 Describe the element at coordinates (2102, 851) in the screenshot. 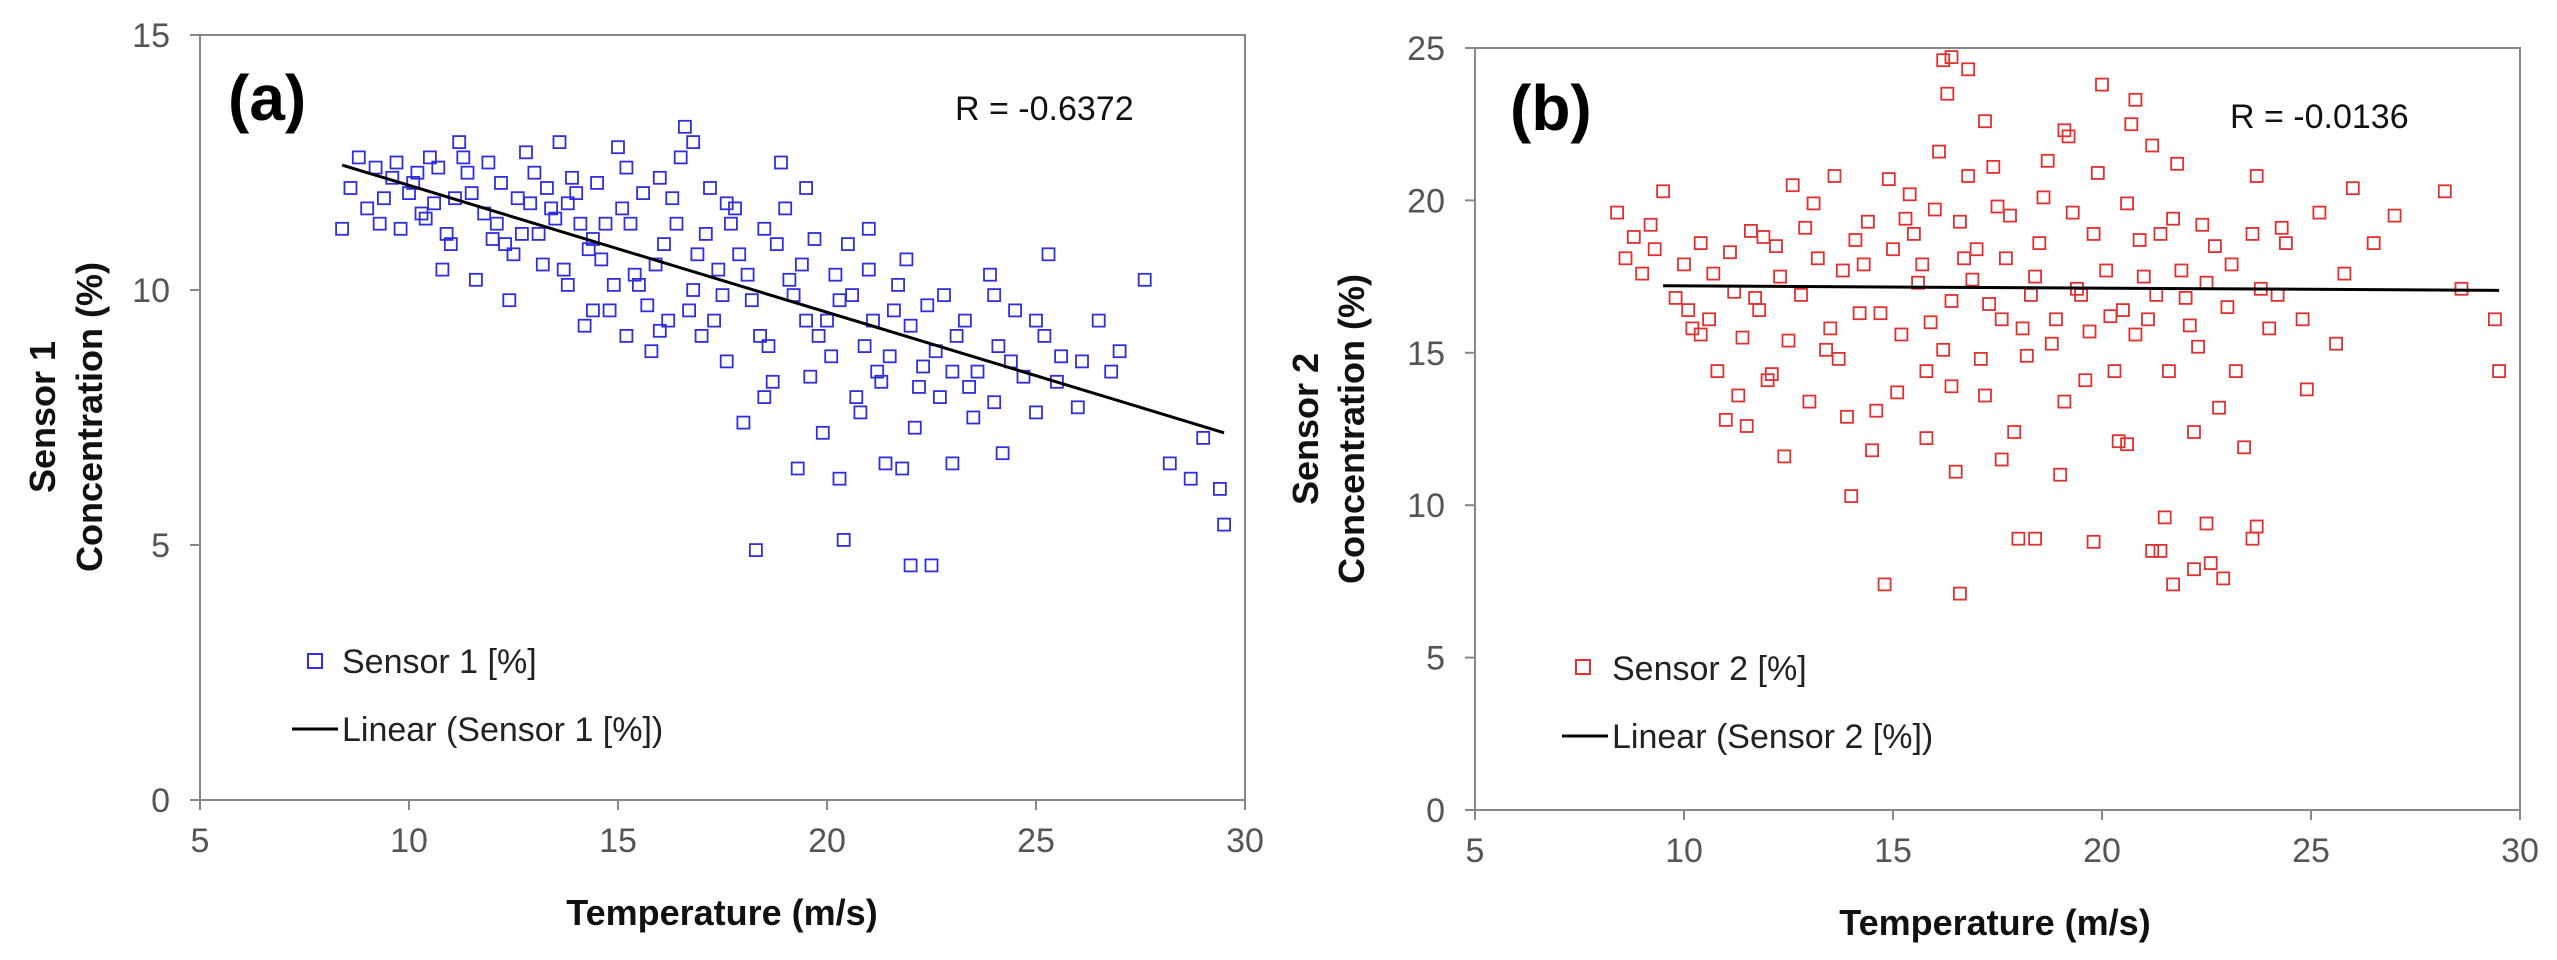

I see `x-tick-label: 20` at that location.